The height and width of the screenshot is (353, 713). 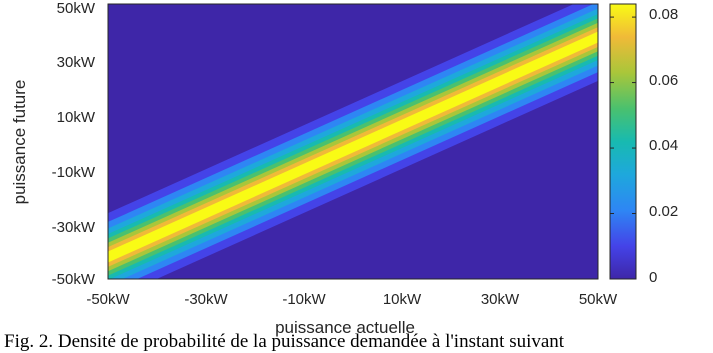 I want to click on x-tick-label: 50kW, so click(x=598, y=299).